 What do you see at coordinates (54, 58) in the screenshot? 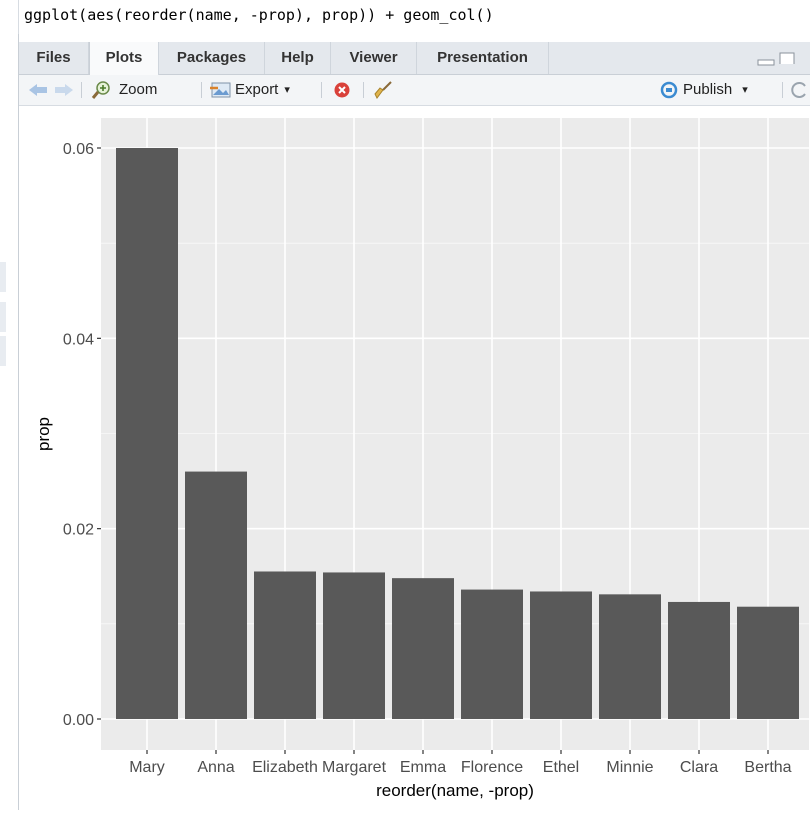
I see `tab-files: Files` at bounding box center [54, 58].